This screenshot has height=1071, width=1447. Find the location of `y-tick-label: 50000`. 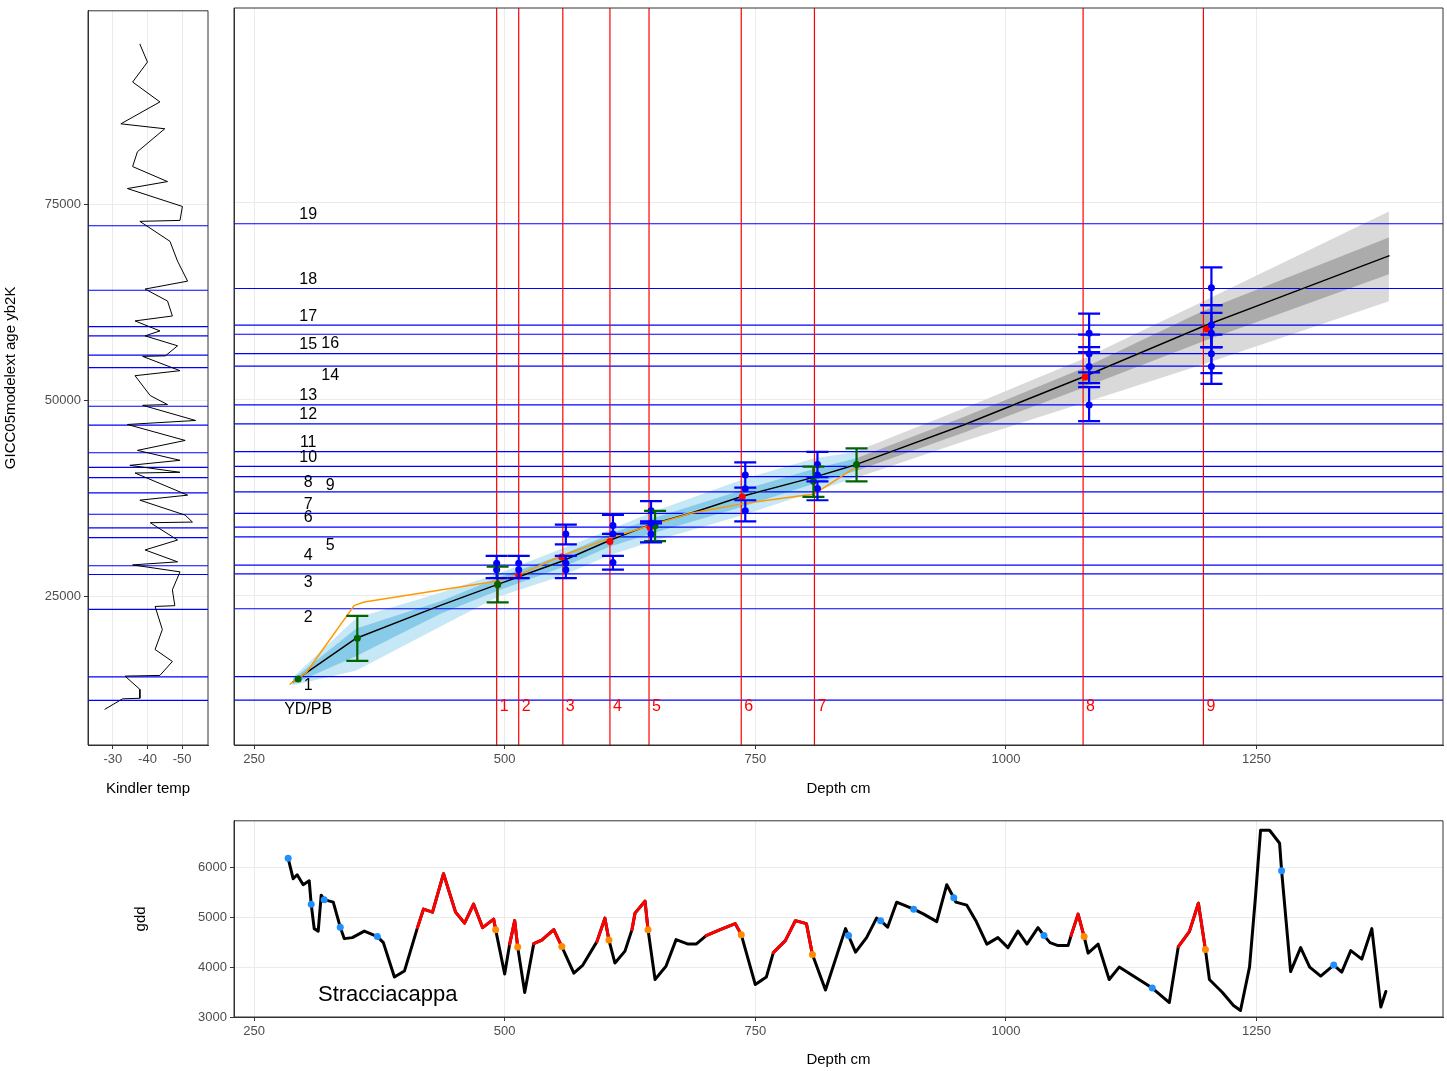

y-tick-label: 50000 is located at coordinates (62, 400).